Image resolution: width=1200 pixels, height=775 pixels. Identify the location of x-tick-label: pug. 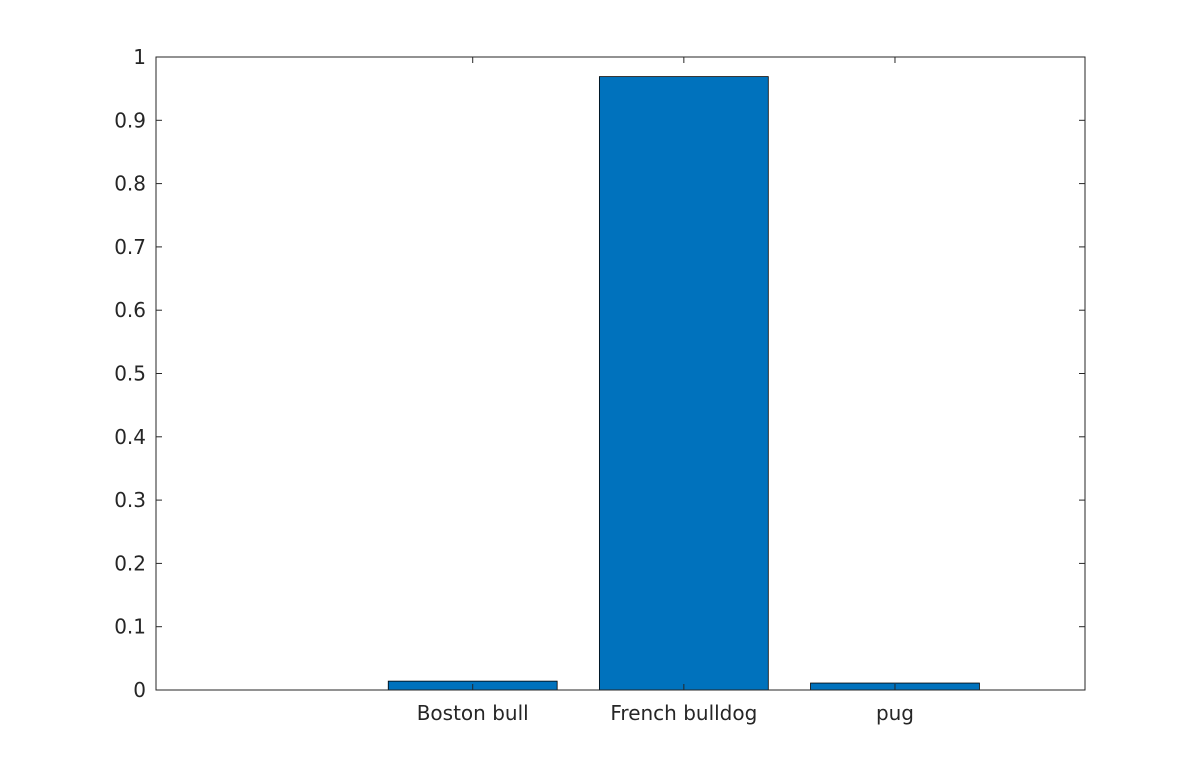
(895, 713).